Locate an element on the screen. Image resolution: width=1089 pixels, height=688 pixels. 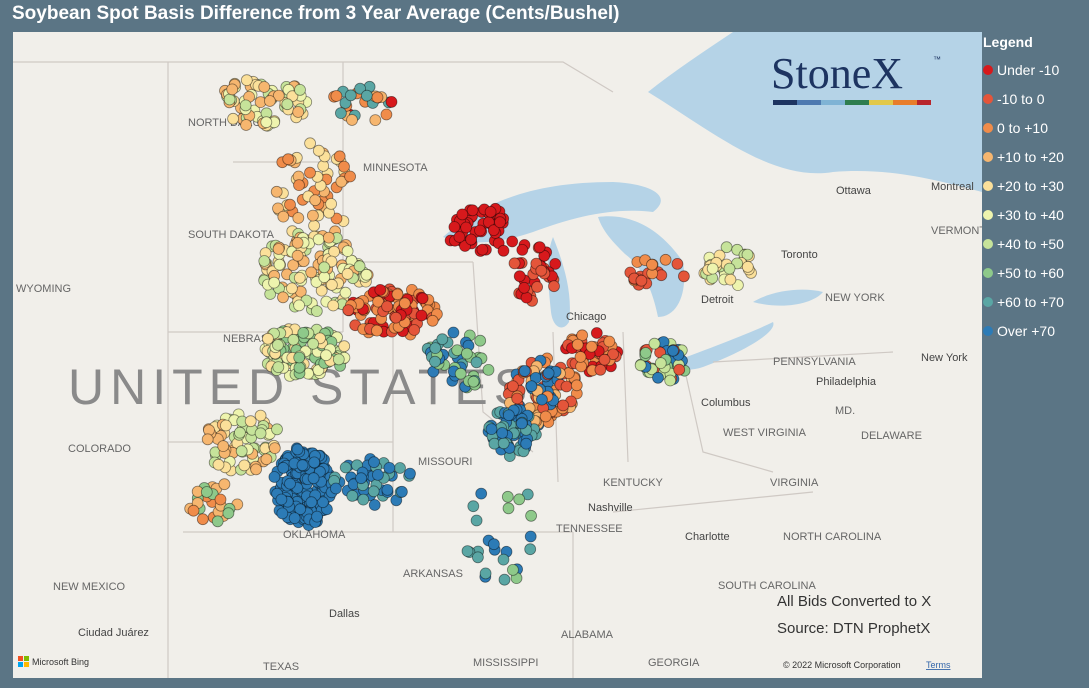
map-label: SOUTH DAKOTA is located at coordinates (231, 235).